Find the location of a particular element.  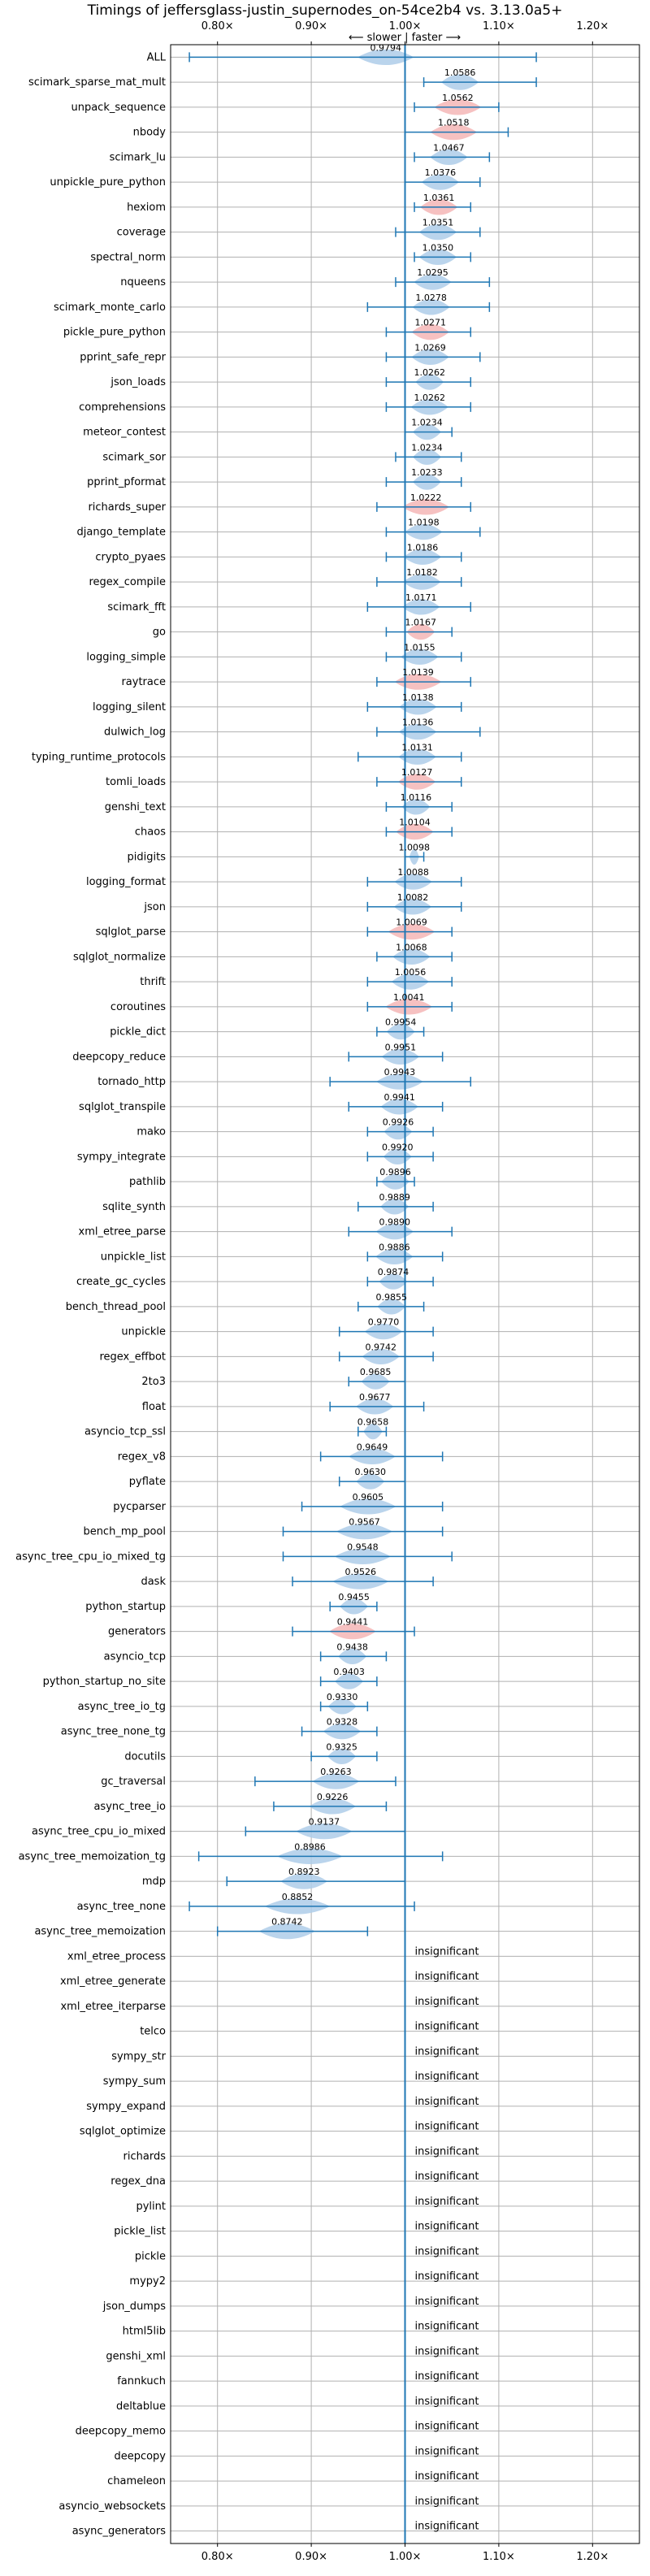

category-label: raytrace is located at coordinates (143, 682).